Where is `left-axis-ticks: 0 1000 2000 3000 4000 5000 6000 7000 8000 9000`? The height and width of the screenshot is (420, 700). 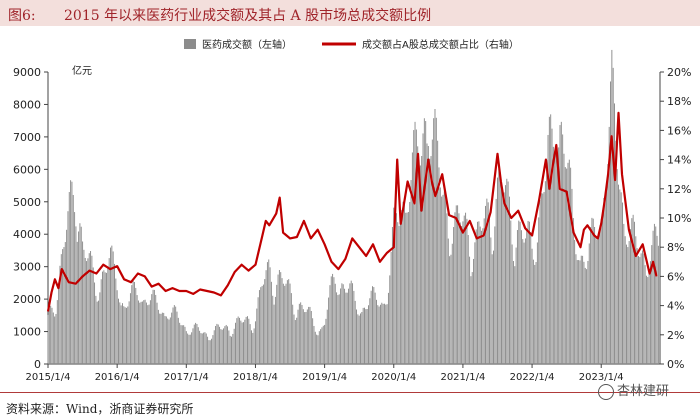
left-axis-ticks: 0 1000 2000 3000 4000 5000 6000 7000 8000 9000 is located at coordinates (30, 218).